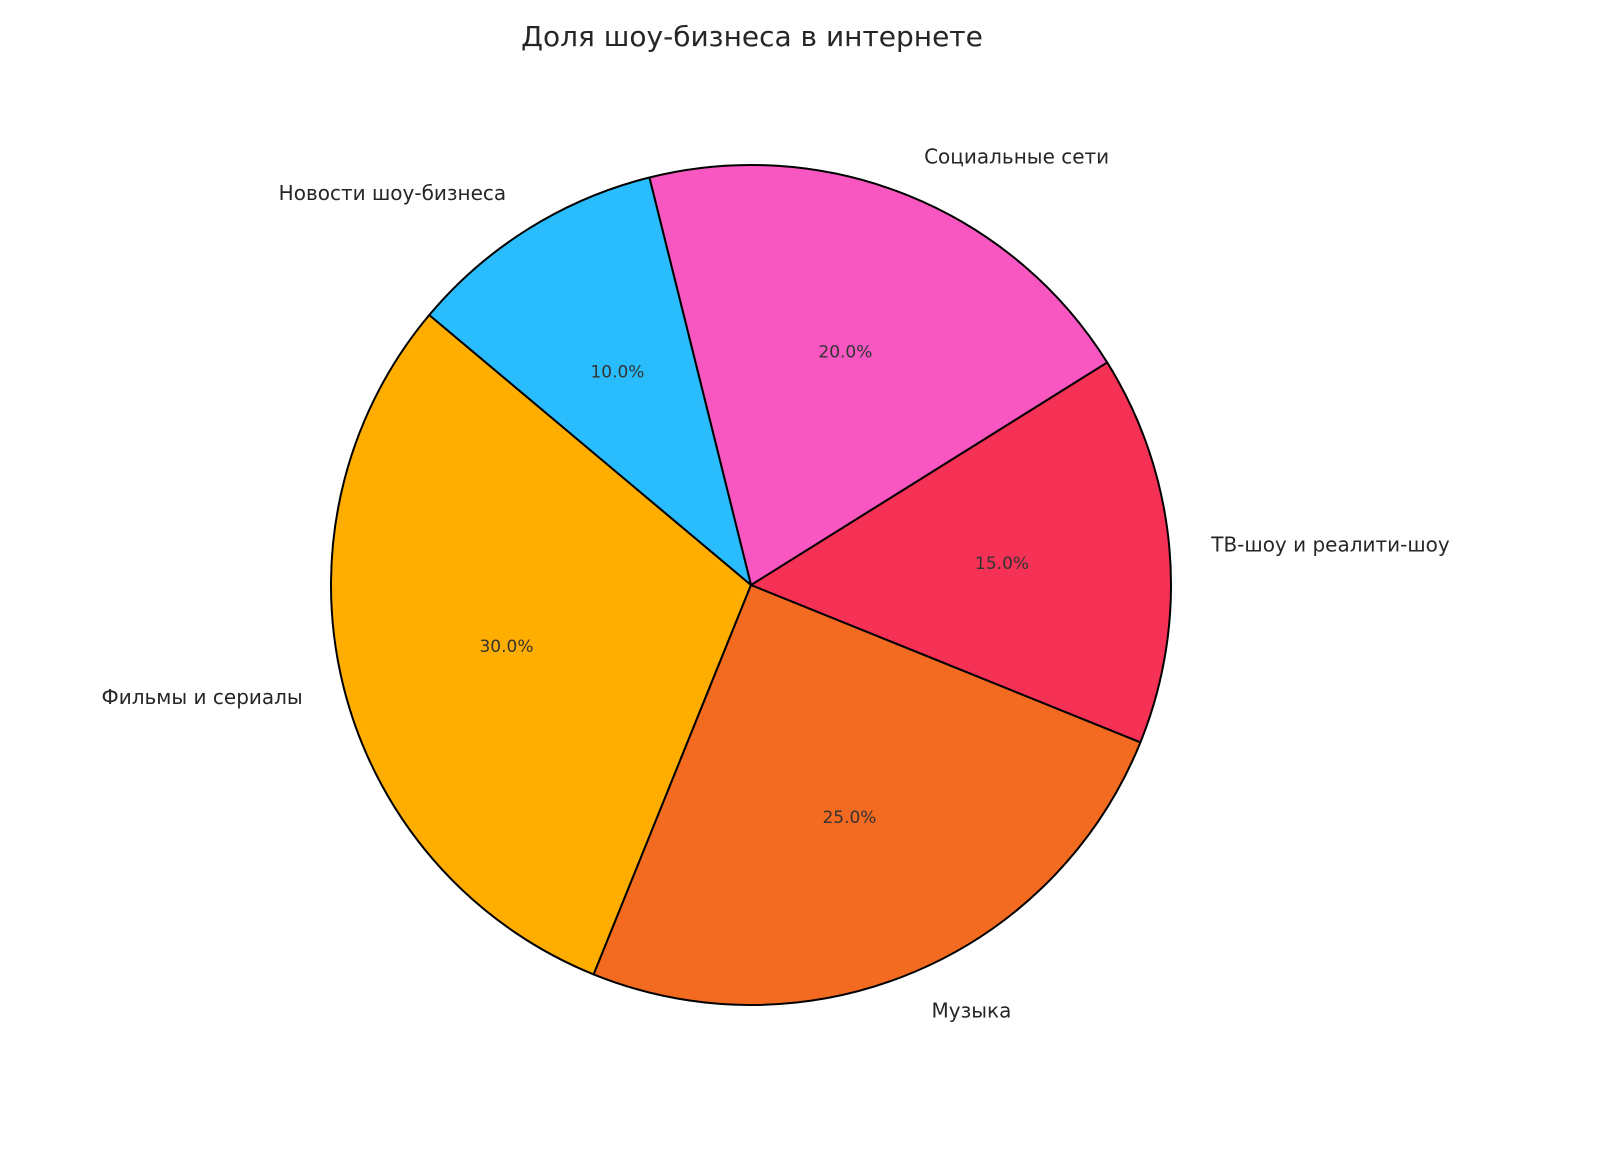  Describe the element at coordinates (1002, 564) in the screenshot. I see `slice-percent-label: 15.0%` at that location.